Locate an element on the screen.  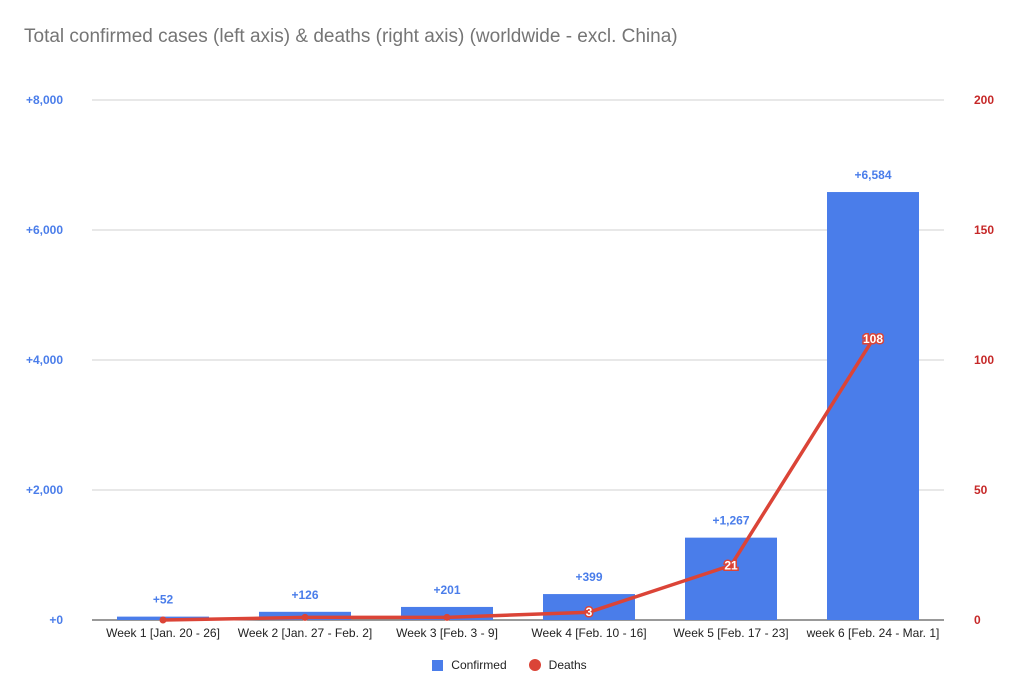
line-data-label: 108 is located at coordinates (873, 339).